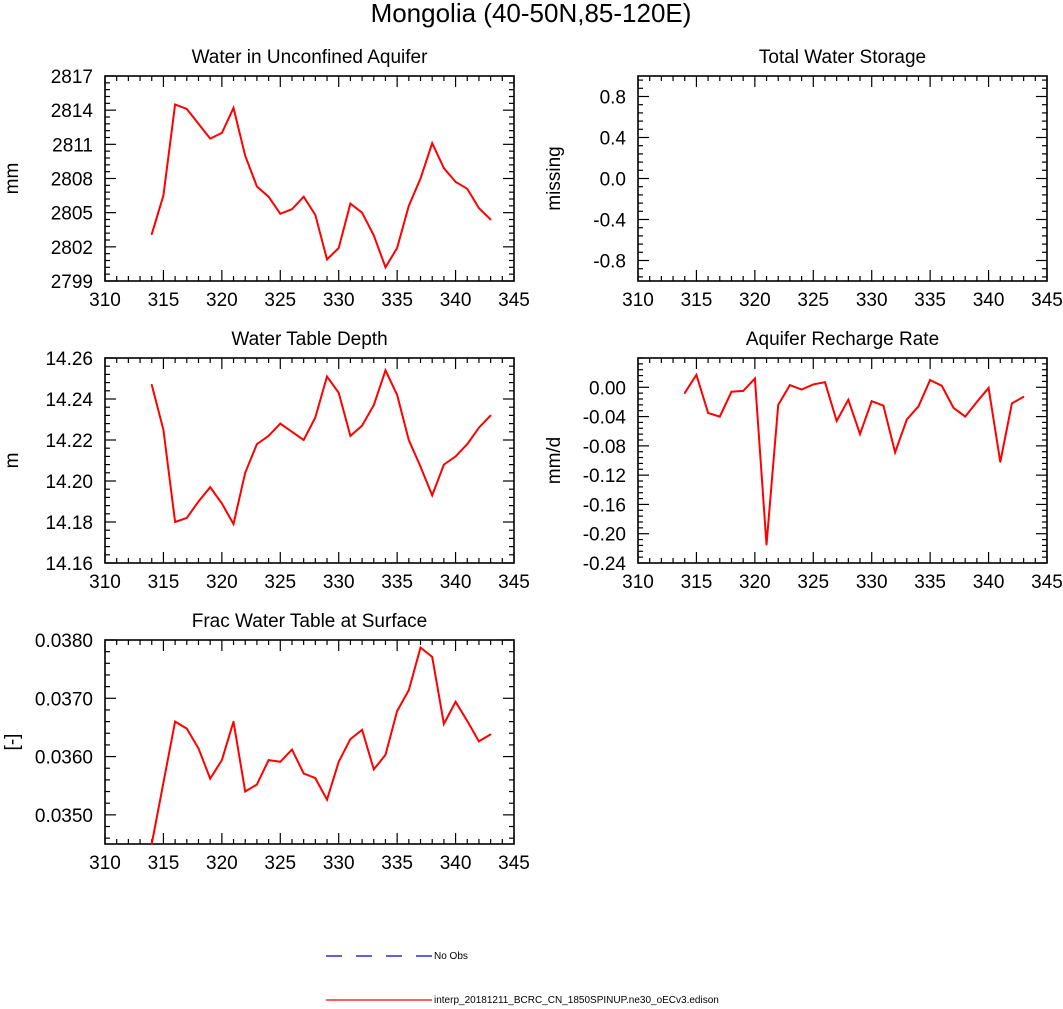 Image resolution: width=1063 pixels, height=1009 pixels. Describe the element at coordinates (842, 339) in the screenshot. I see `panel-title: Aquifer Recharge Rate` at that location.